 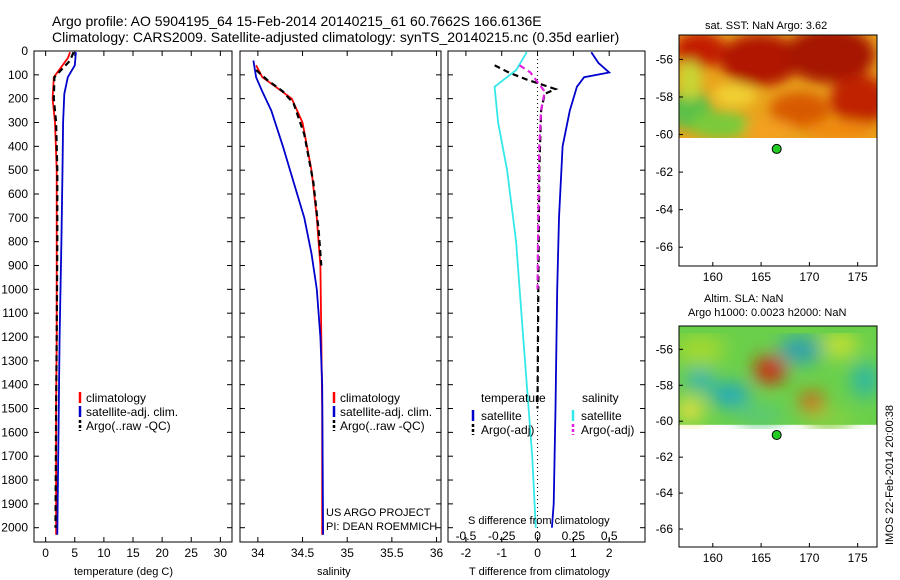 What do you see at coordinates (501, 553) in the screenshot?
I see `x-tick-label: -1` at bounding box center [501, 553].